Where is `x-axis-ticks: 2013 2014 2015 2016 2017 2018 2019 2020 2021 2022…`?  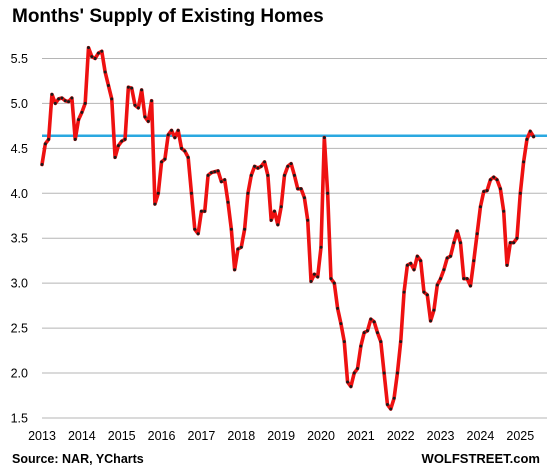 x-axis-ticks: 2013 2014 2015 2016 2017 2018 2019 2020 2021 2022… is located at coordinates (281, 436).